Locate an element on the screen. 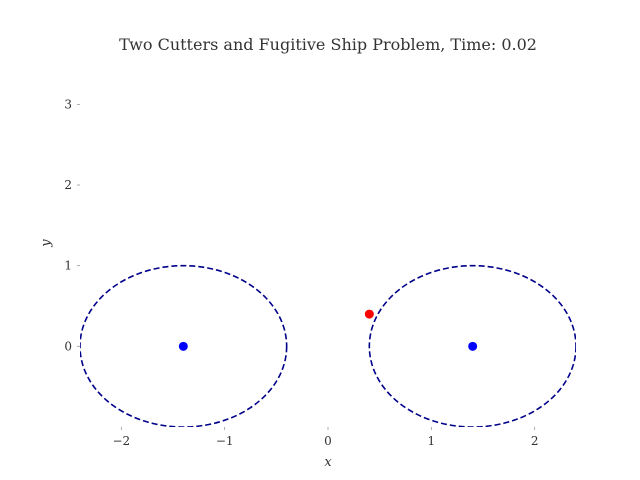 This screenshot has width=640, height=480. x-tick-label: 0 is located at coordinates (328, 441).